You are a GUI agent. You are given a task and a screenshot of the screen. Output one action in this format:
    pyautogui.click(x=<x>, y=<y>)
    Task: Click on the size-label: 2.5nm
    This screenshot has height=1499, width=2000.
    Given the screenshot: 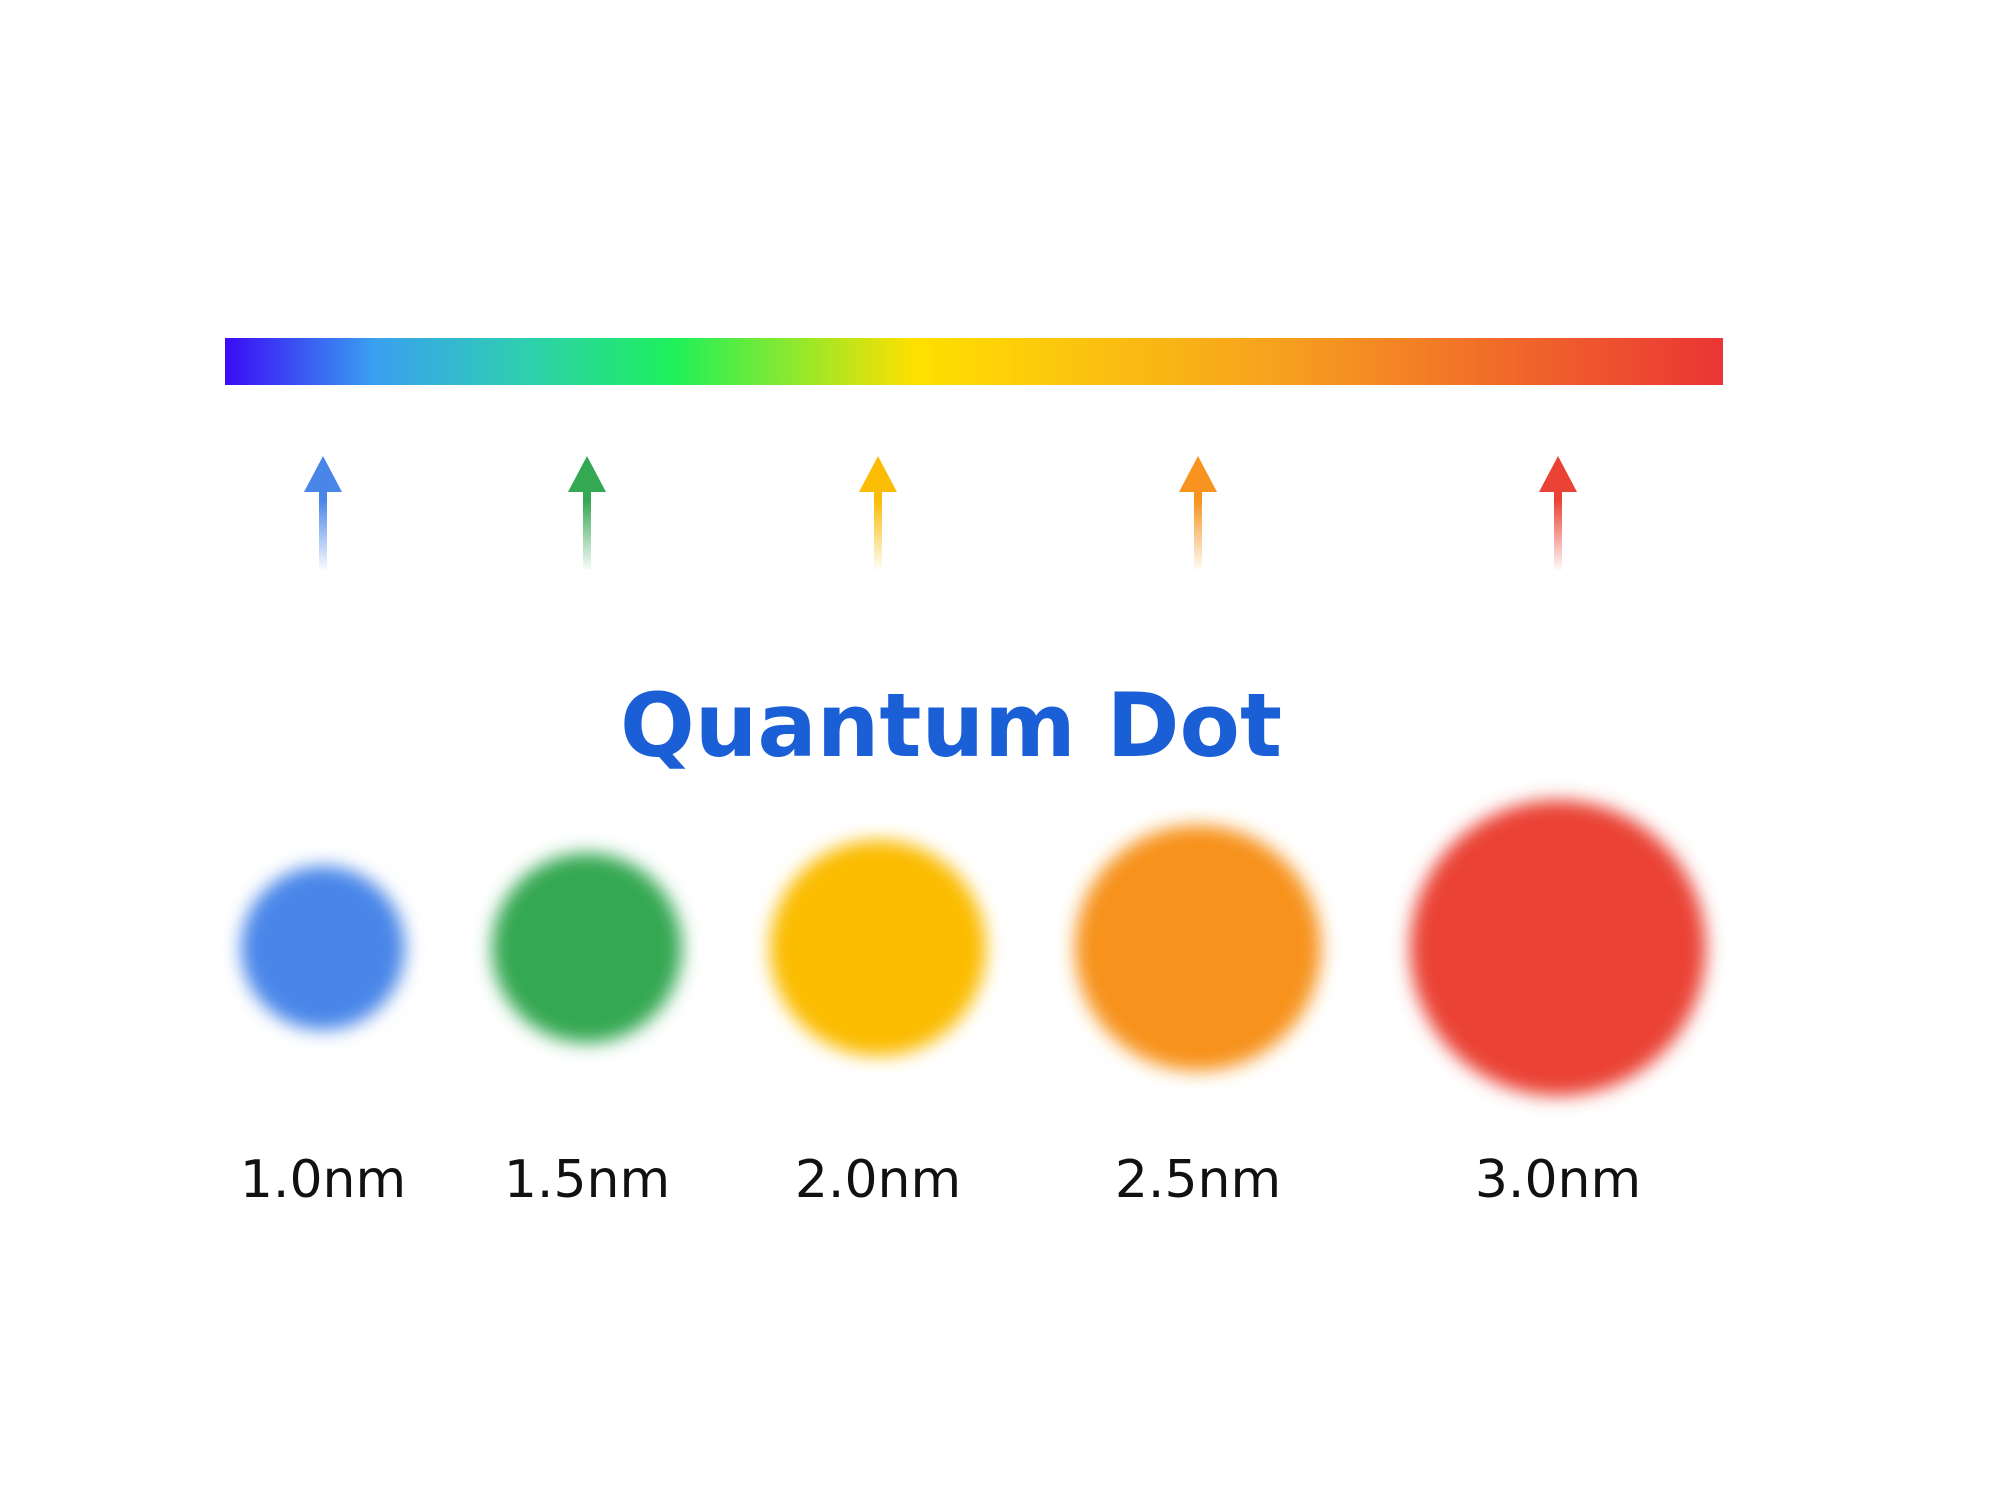 What is the action you would take?
    pyautogui.click(x=1198, y=1180)
    